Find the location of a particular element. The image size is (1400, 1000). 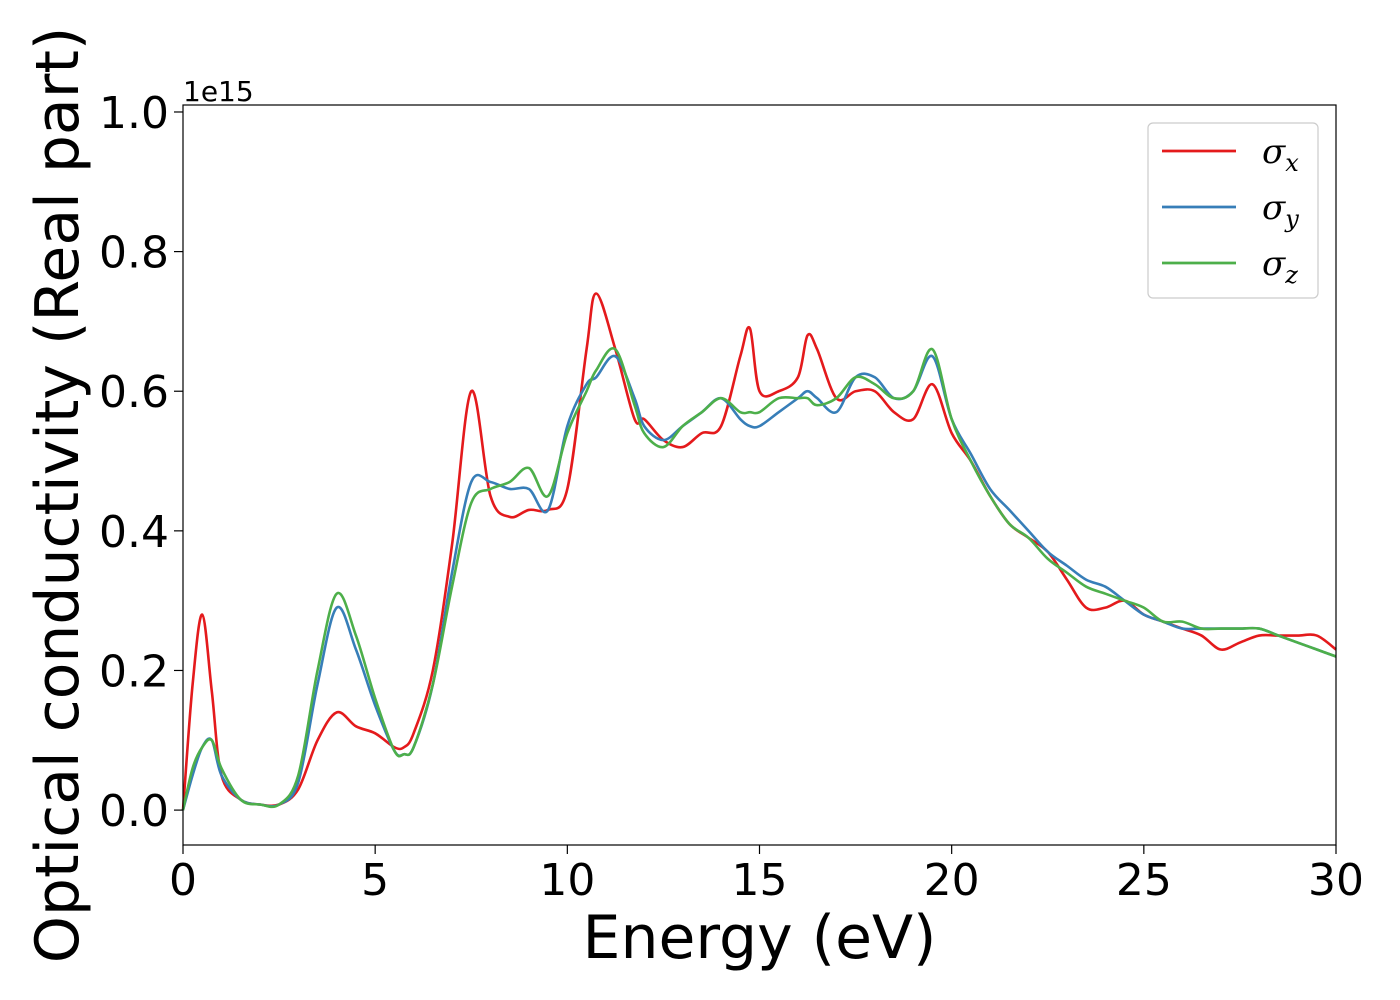

y-tick-label: 0.6 is located at coordinates (134, 392).